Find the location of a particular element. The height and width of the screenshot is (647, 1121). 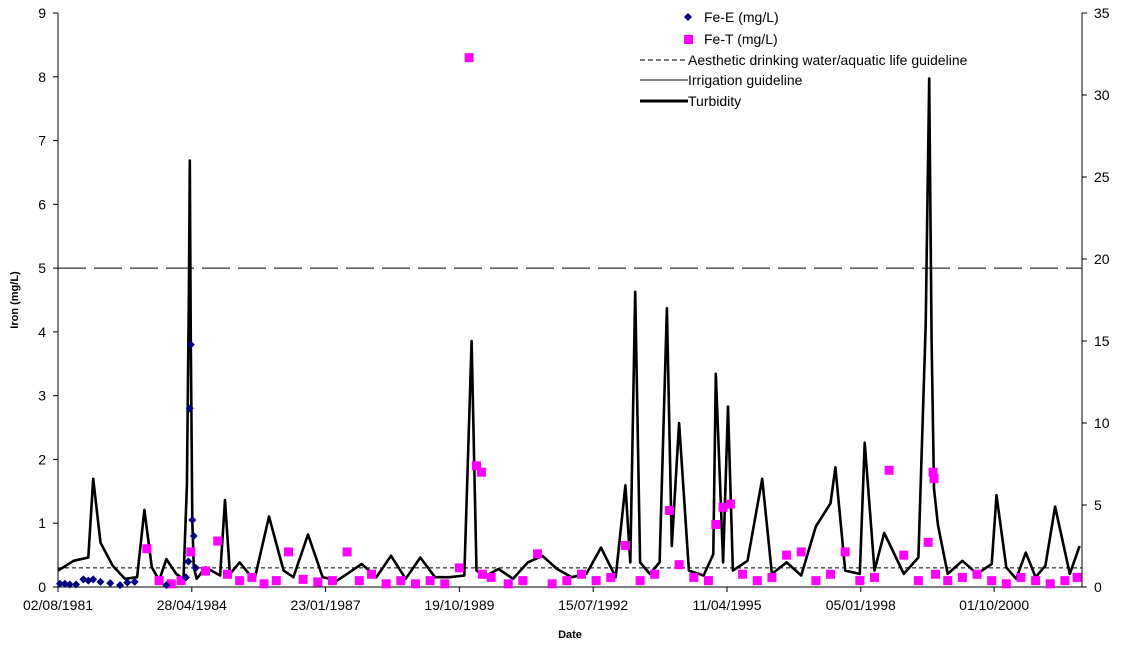

legend-item-turbidity: Turbidity is located at coordinates (690, 101).